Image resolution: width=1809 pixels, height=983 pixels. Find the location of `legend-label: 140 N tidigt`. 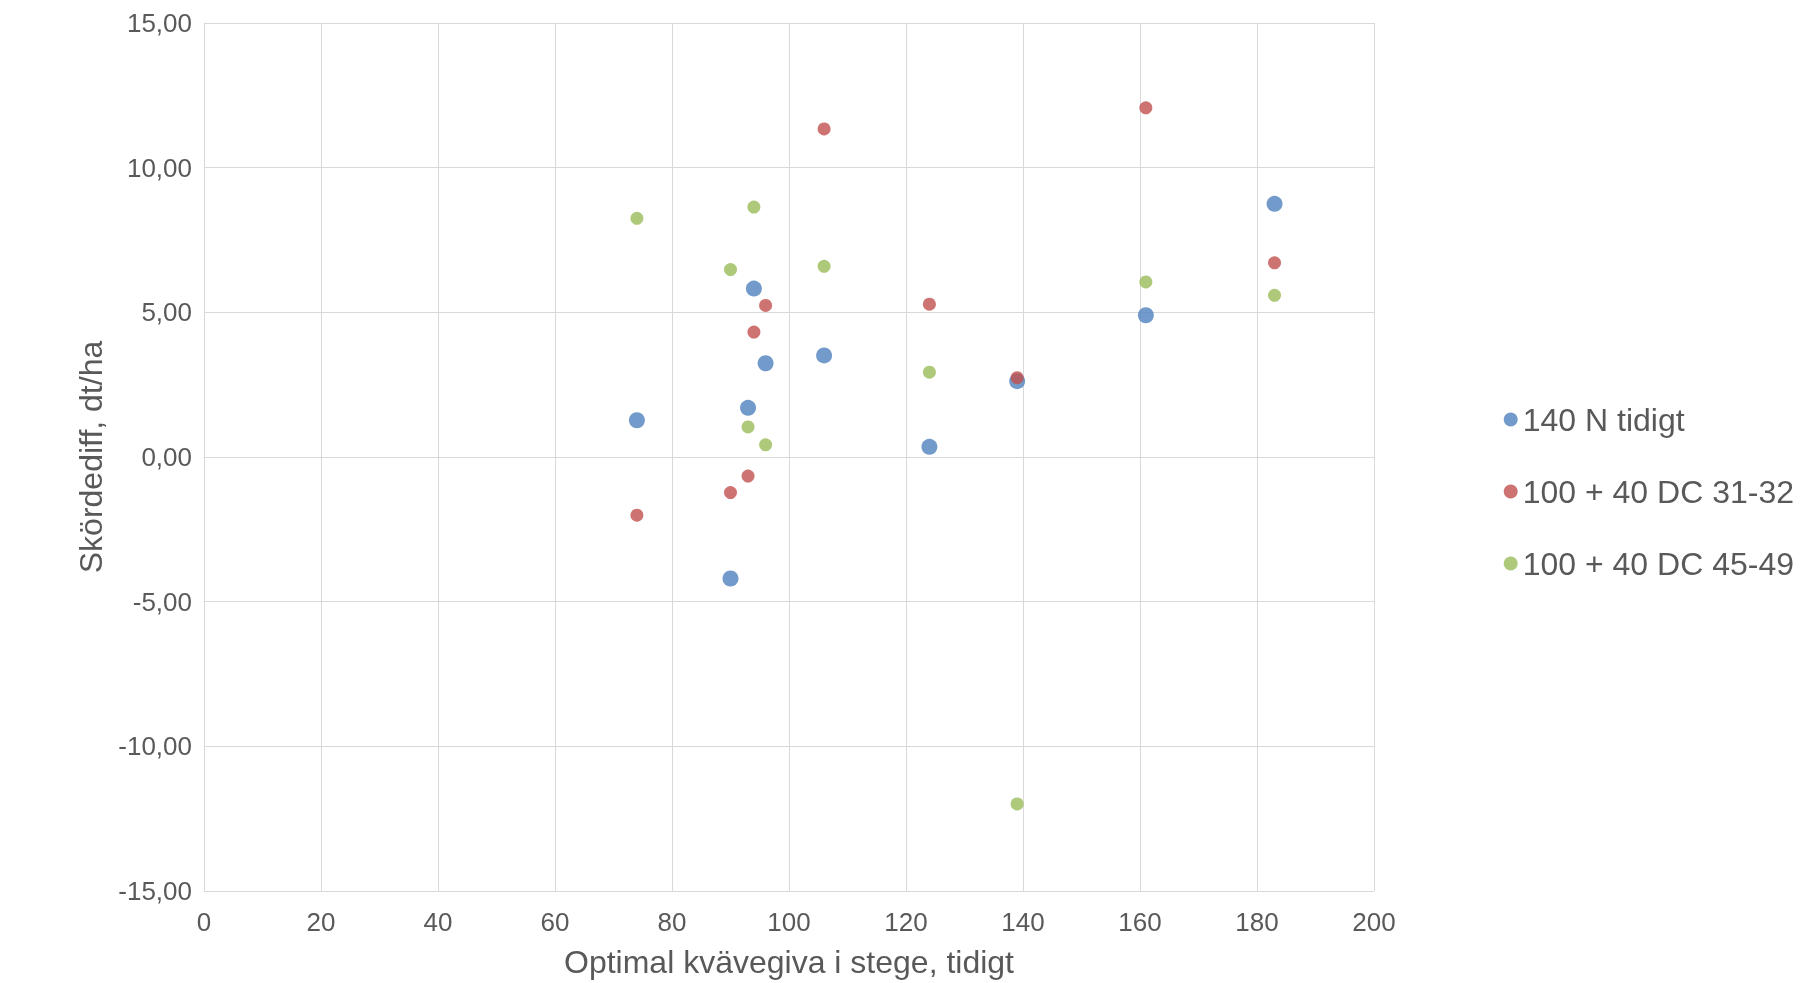

legend-label: 140 N tidigt is located at coordinates (1603, 419).